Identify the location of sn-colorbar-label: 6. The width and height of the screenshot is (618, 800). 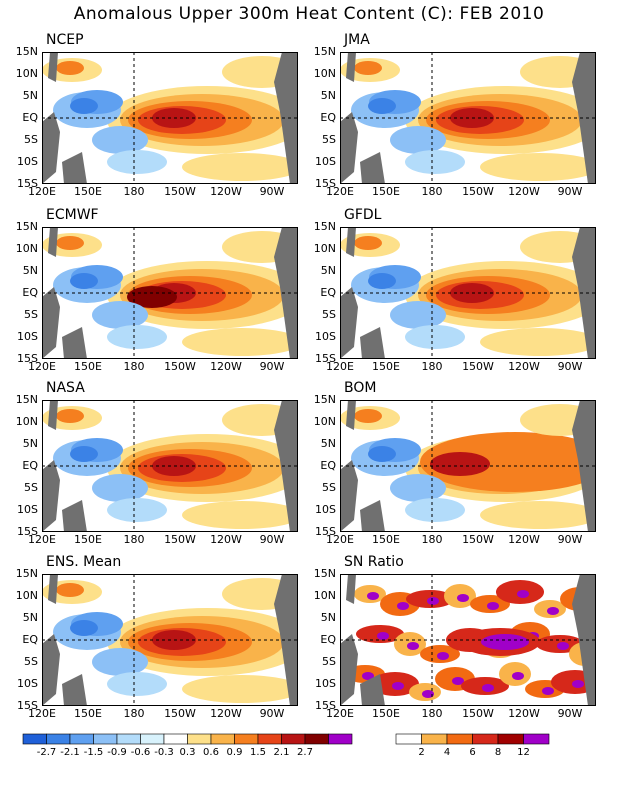
(472, 752).